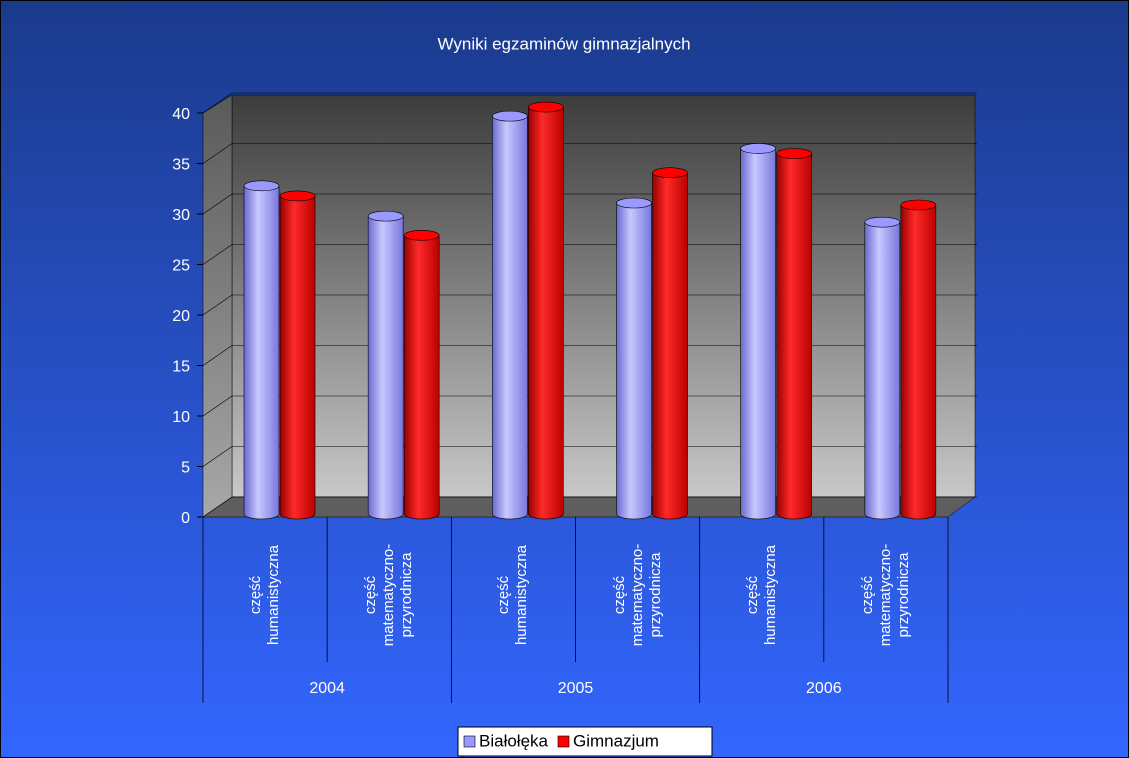 The width and height of the screenshot is (1129, 758). I want to click on y-tick-label: 10, so click(181, 417).